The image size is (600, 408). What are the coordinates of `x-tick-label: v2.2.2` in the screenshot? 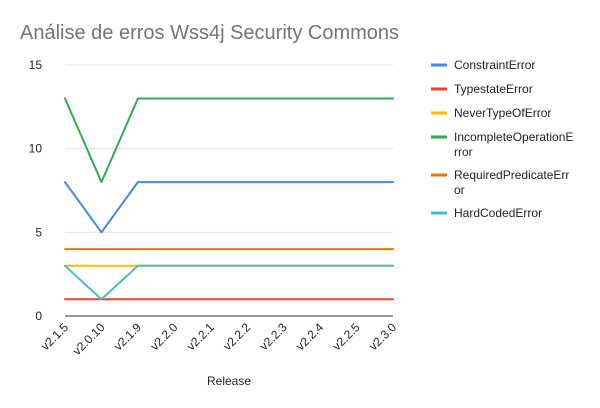 It's located at (236, 336).